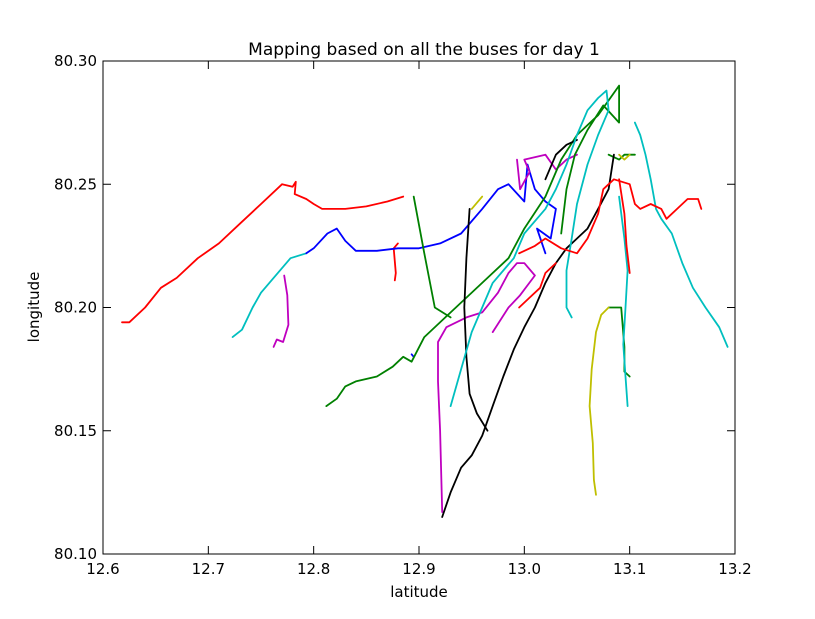 The height and width of the screenshot is (619, 815). What do you see at coordinates (208, 569) in the screenshot?
I see `x-tick-label: 12.7` at bounding box center [208, 569].